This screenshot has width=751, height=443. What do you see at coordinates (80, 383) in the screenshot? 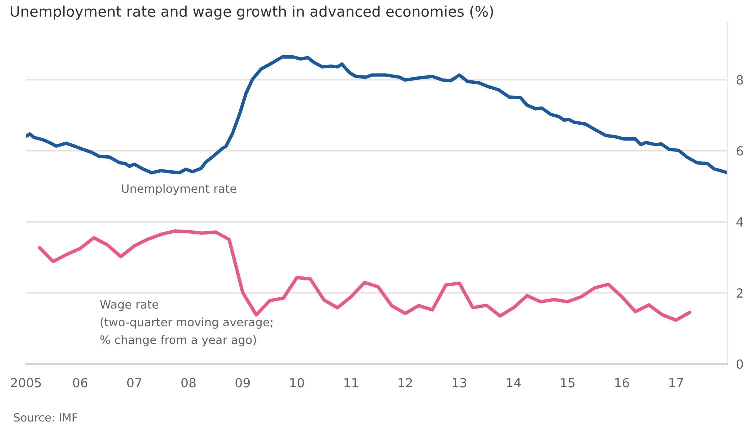
I see `x-tick-label: 06` at bounding box center [80, 383].